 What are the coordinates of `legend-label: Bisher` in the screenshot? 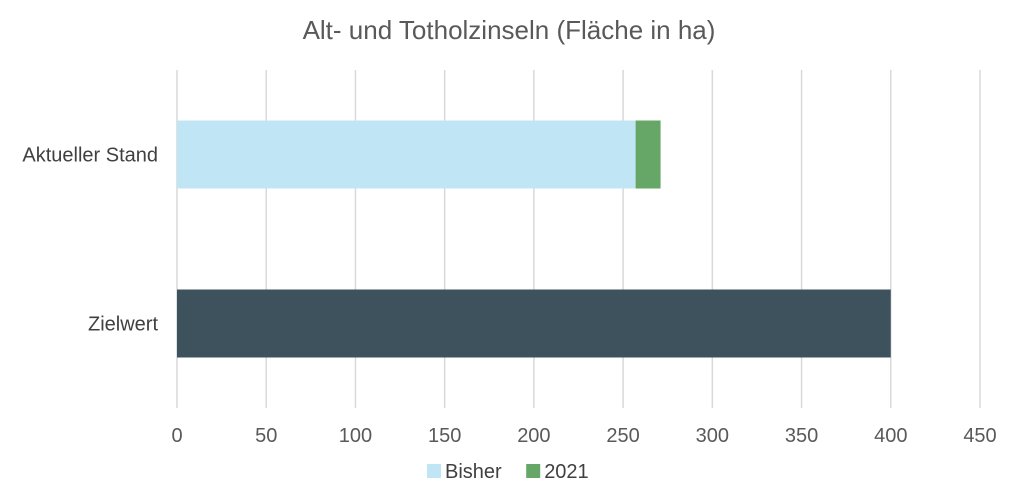 It's located at (473, 472).